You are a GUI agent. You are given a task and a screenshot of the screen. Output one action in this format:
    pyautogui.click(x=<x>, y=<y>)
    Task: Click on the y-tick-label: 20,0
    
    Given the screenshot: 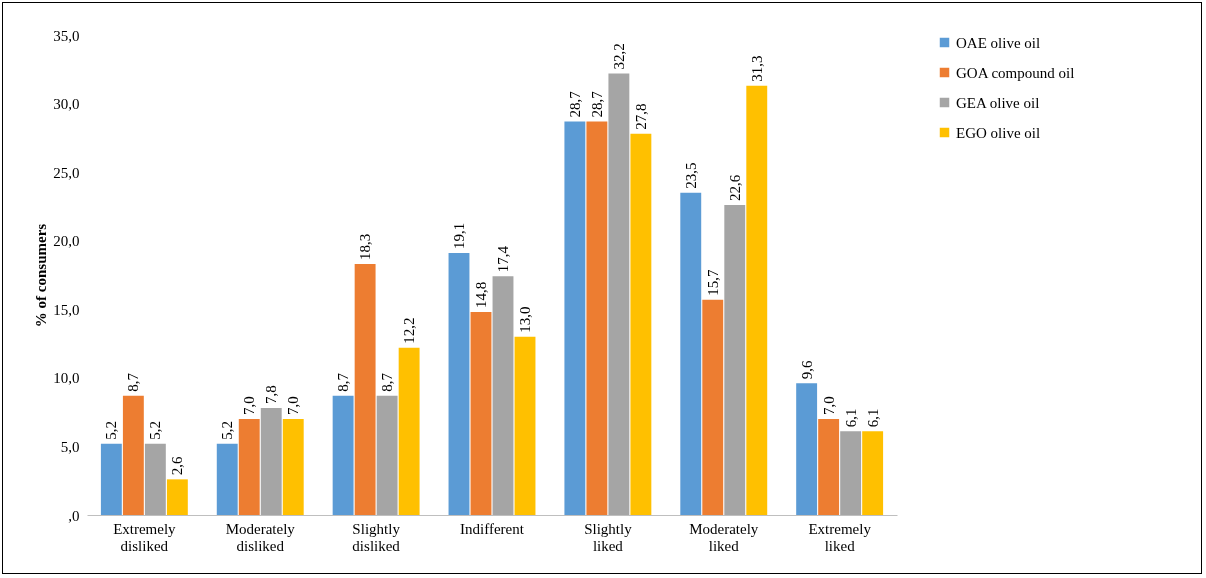 What is the action you would take?
    pyautogui.click(x=66, y=241)
    